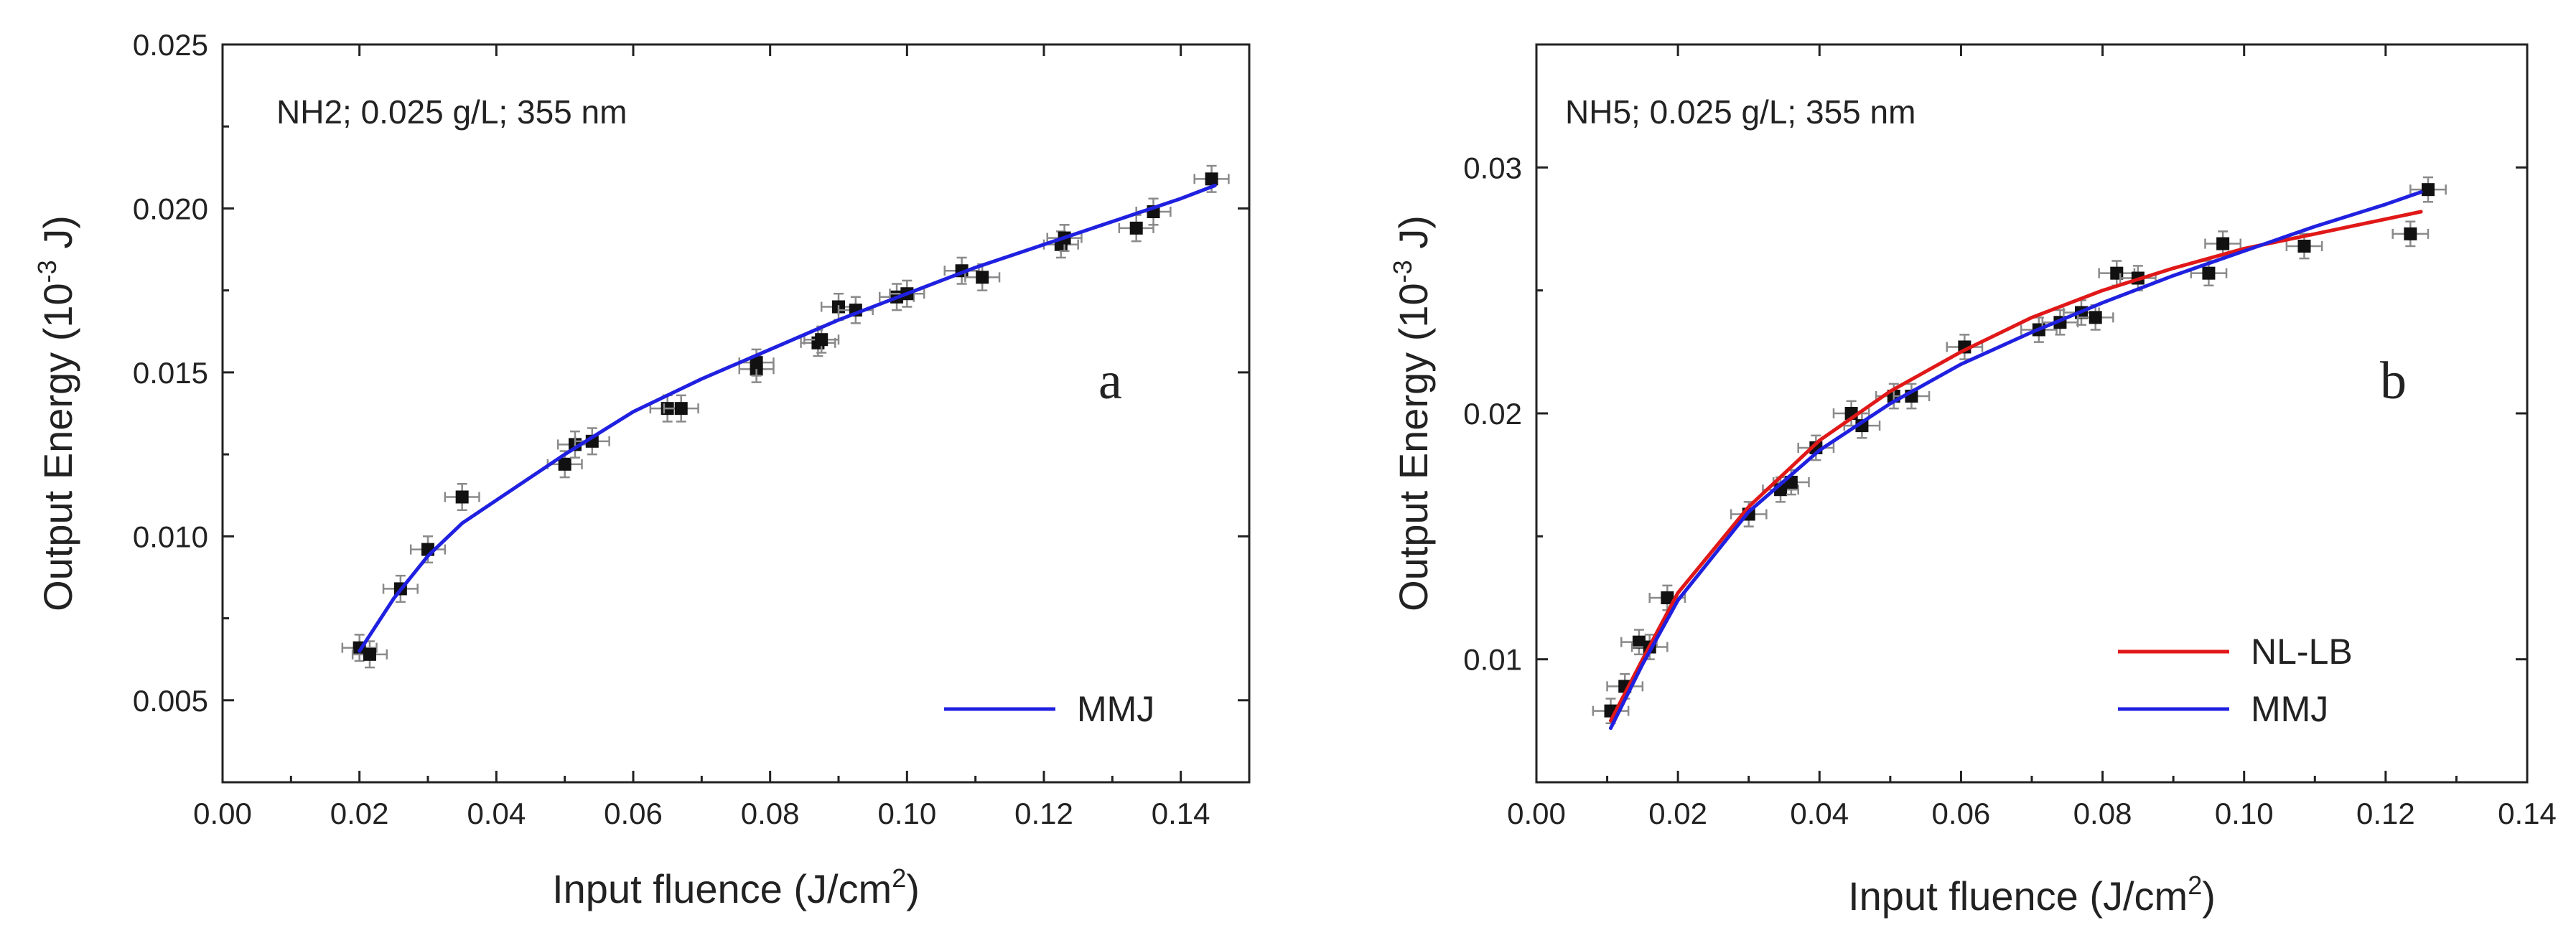 The width and height of the screenshot is (2576, 943). I want to click on panel-letter: b, so click(2393, 381).